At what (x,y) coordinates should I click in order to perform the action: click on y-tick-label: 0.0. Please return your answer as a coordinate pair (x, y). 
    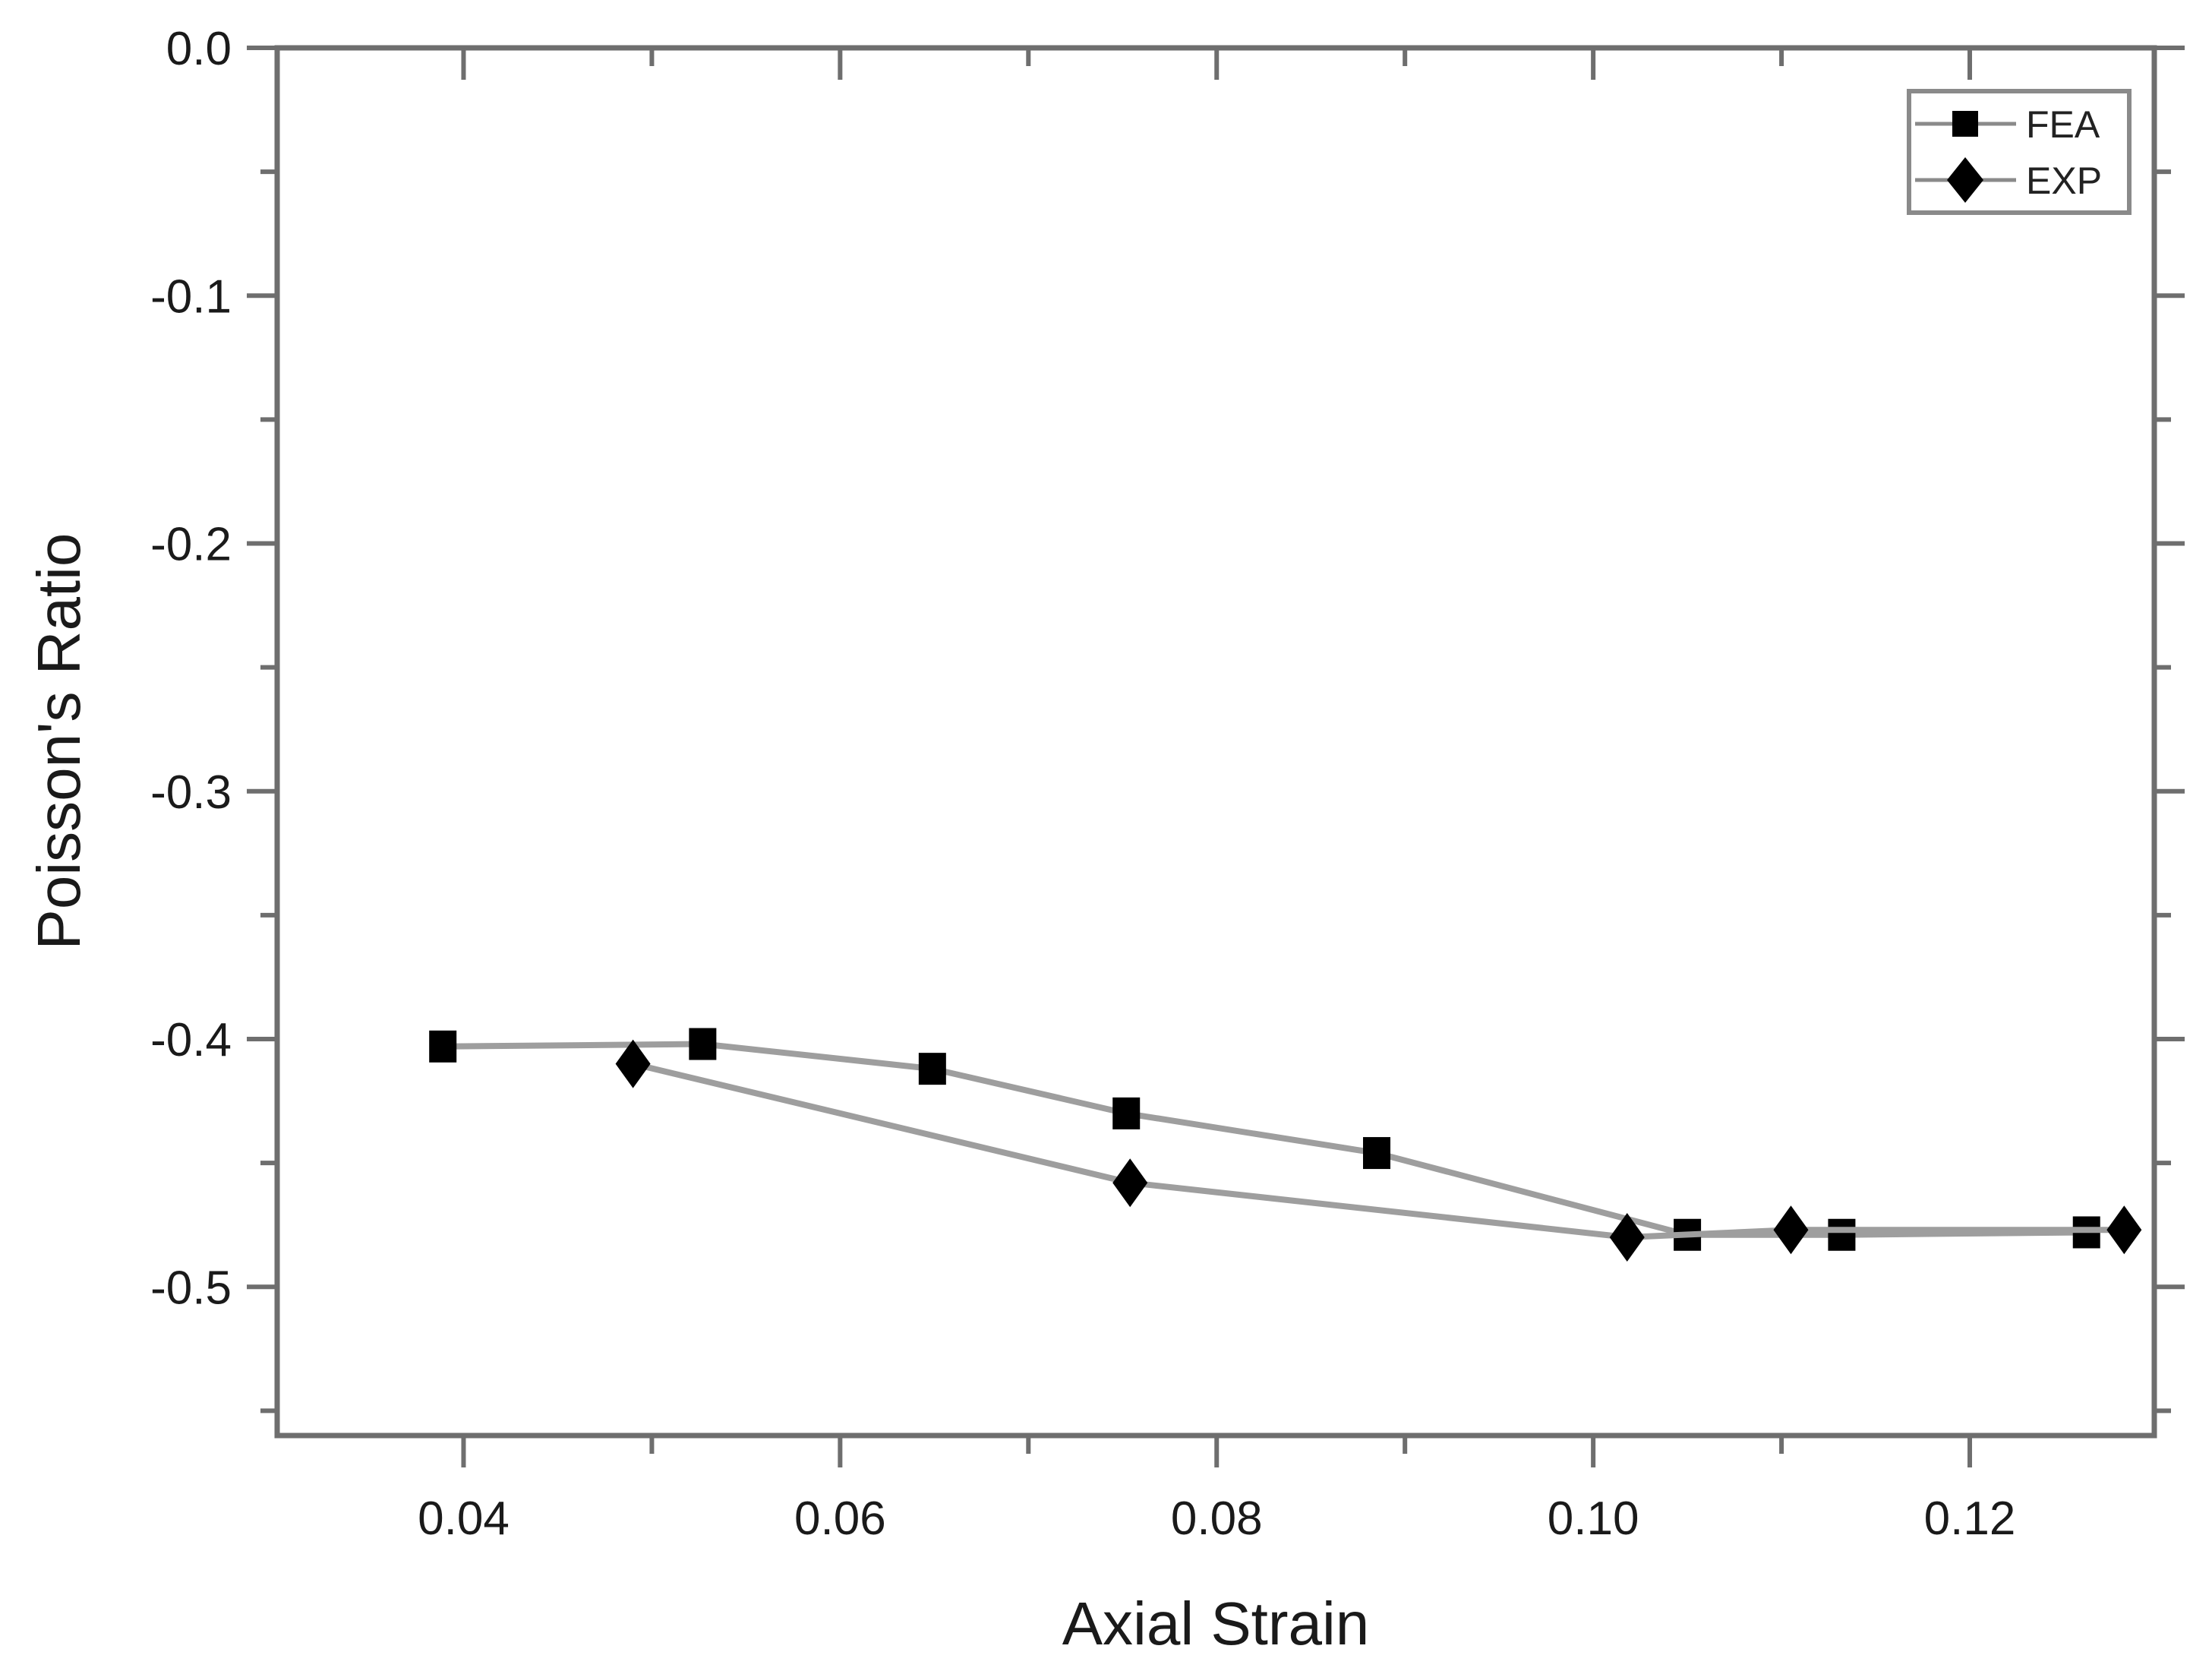
    Looking at the image, I should click on (199, 49).